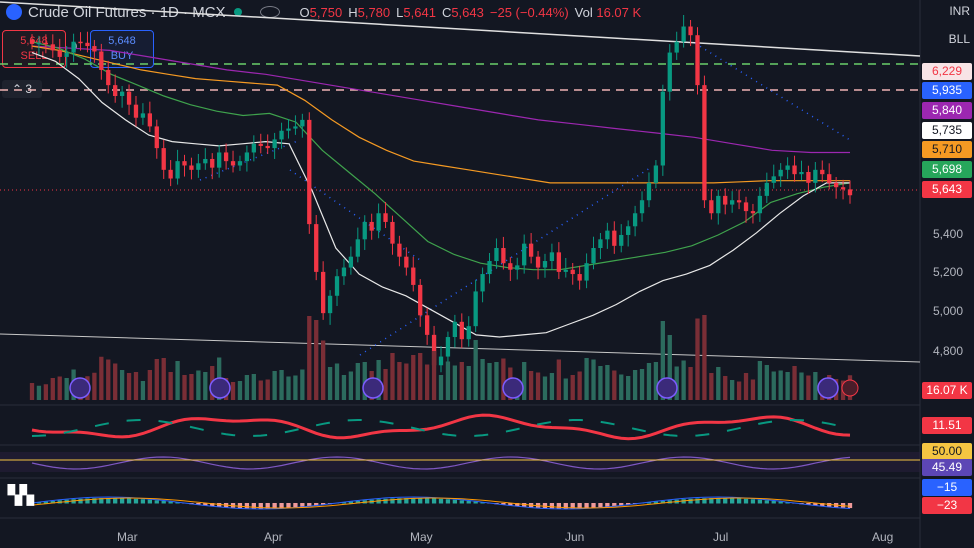  Describe the element at coordinates (947, 90) in the screenshot. I see `price-tag: 5,935` at that location.